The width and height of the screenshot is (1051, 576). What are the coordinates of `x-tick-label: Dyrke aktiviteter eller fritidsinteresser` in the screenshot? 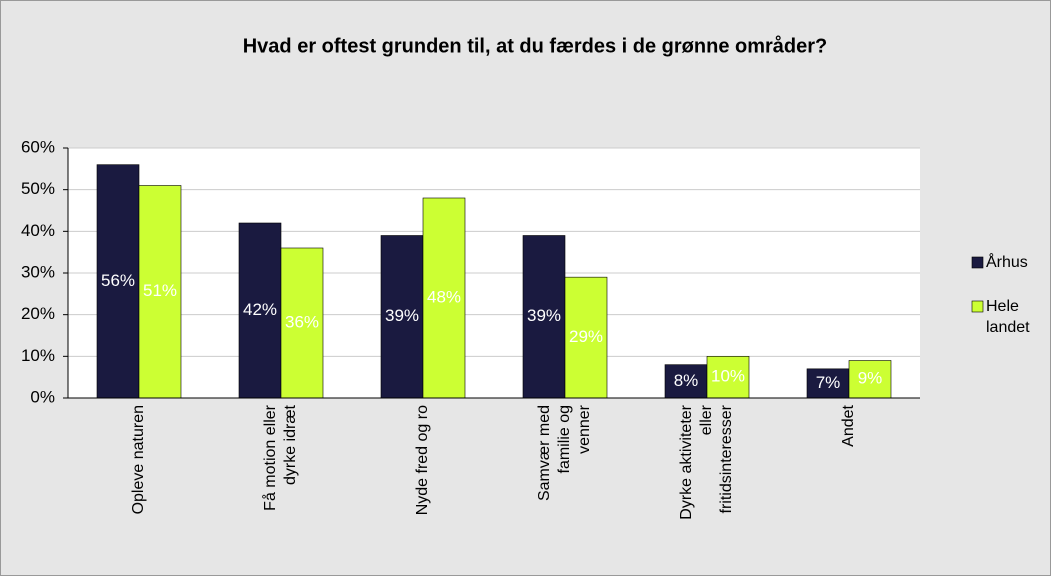 It's located at (706, 461).